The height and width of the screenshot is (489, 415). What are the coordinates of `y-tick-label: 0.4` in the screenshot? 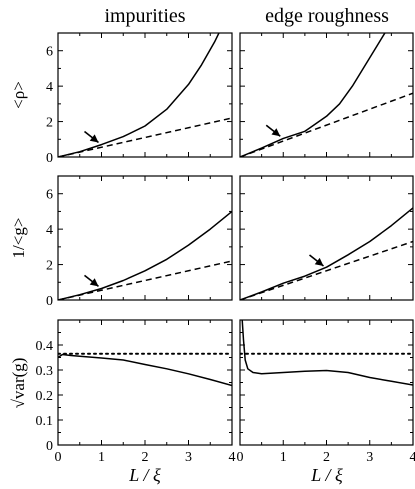 It's located at (45, 346).